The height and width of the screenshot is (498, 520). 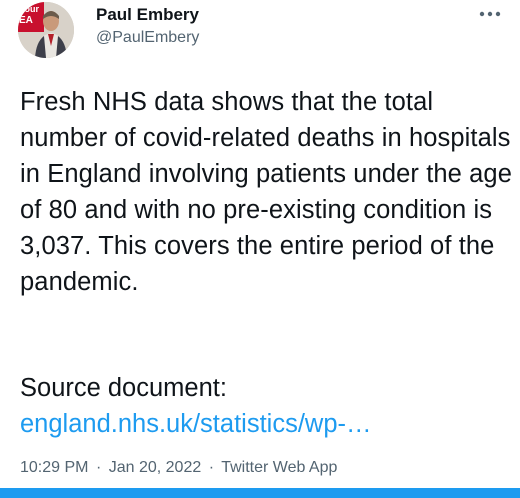 I want to click on tweet-date: Jan 20, 2022, so click(x=155, y=467).